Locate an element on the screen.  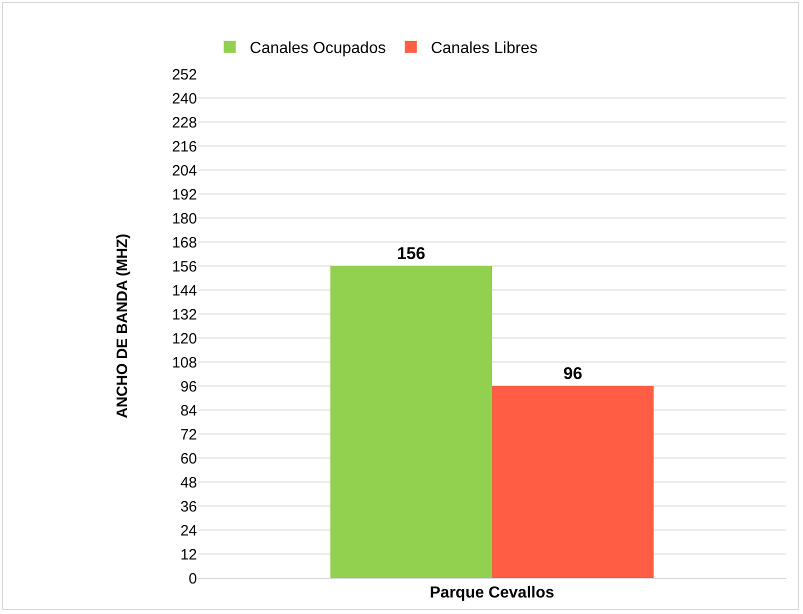
y-tick-label: 120 is located at coordinates (184, 339).